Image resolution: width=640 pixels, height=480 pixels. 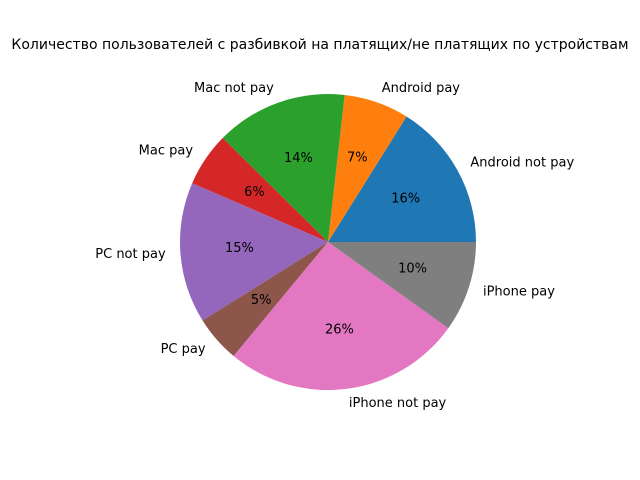 I want to click on percent-label-pc-not-pay: 15%, so click(x=239, y=248).